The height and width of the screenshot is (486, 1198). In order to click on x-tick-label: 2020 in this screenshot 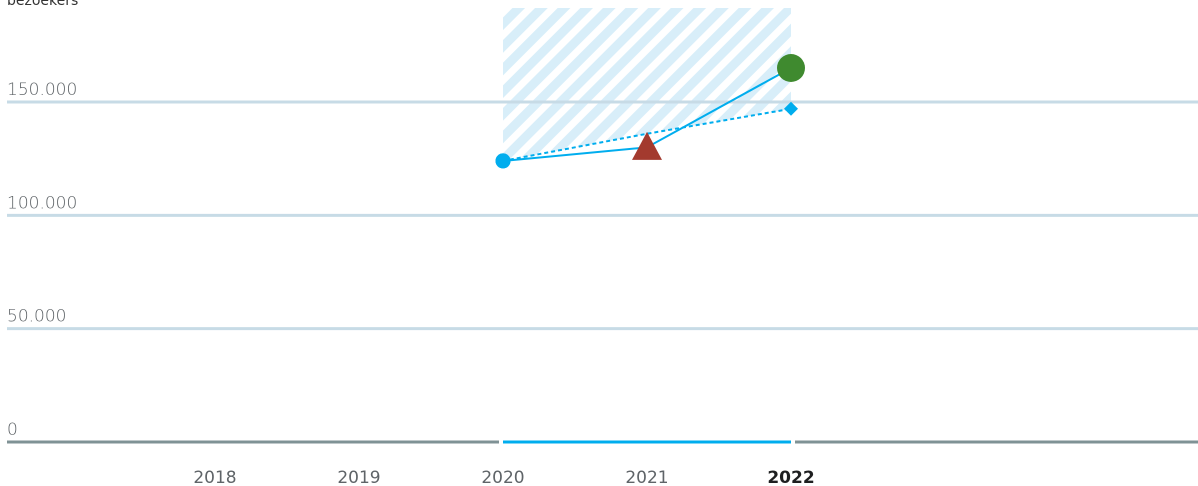, I will do `click(502, 477)`.